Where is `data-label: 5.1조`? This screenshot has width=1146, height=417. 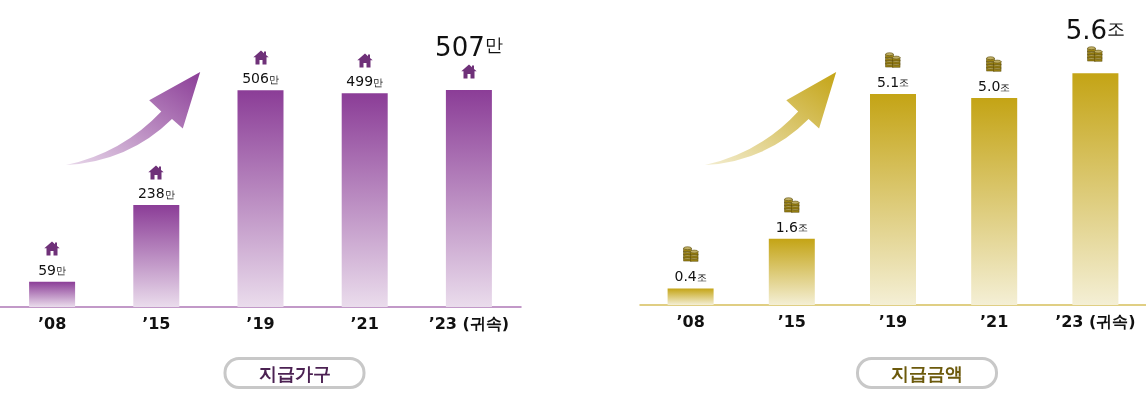 data-label: 5.1조 is located at coordinates (893, 81).